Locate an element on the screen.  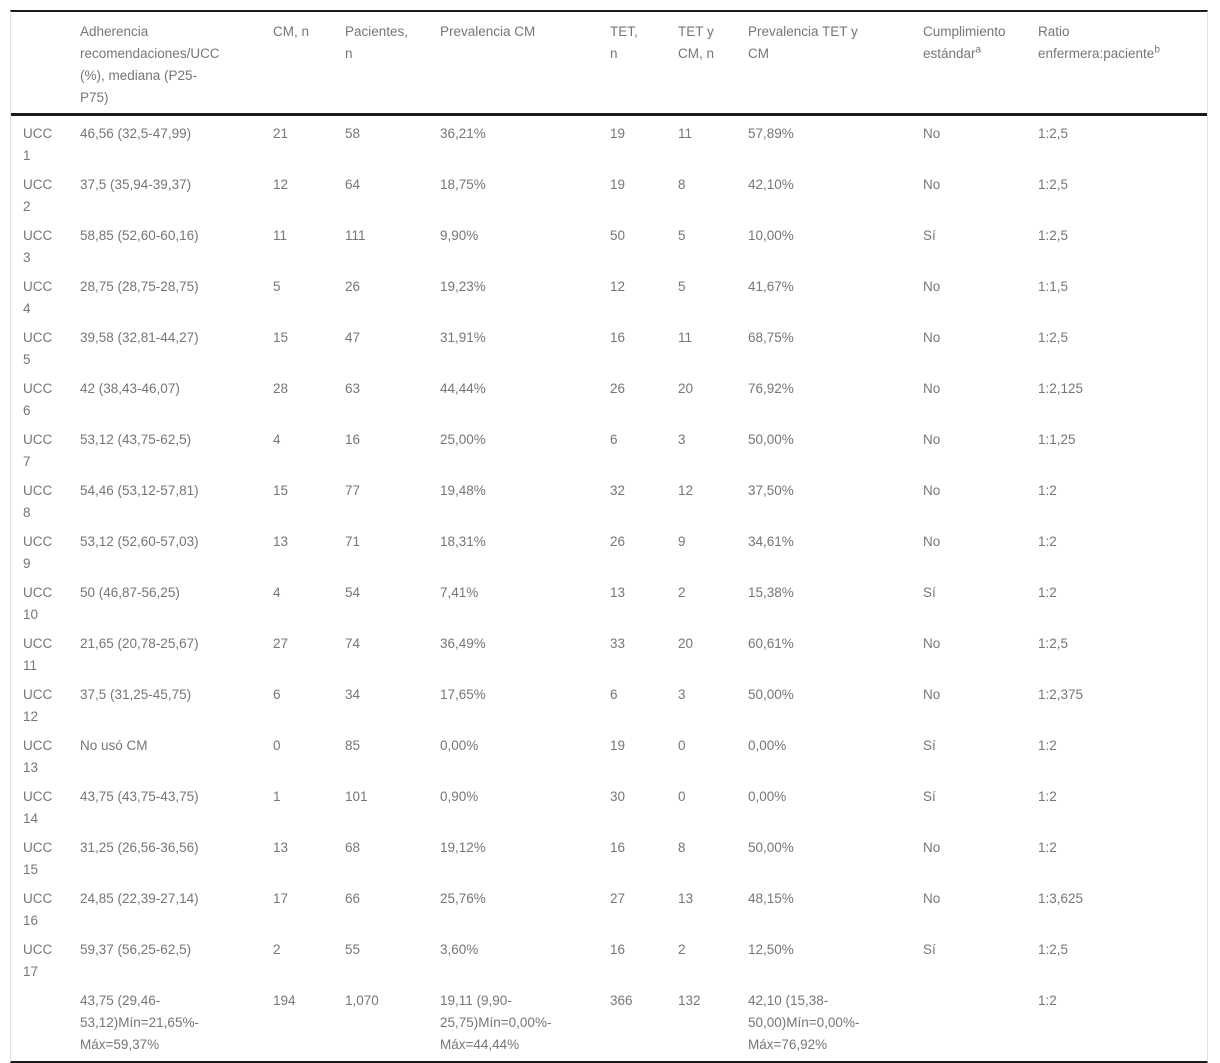
cell: 28,75 (28,75-28,75) is located at coordinates (139, 286).